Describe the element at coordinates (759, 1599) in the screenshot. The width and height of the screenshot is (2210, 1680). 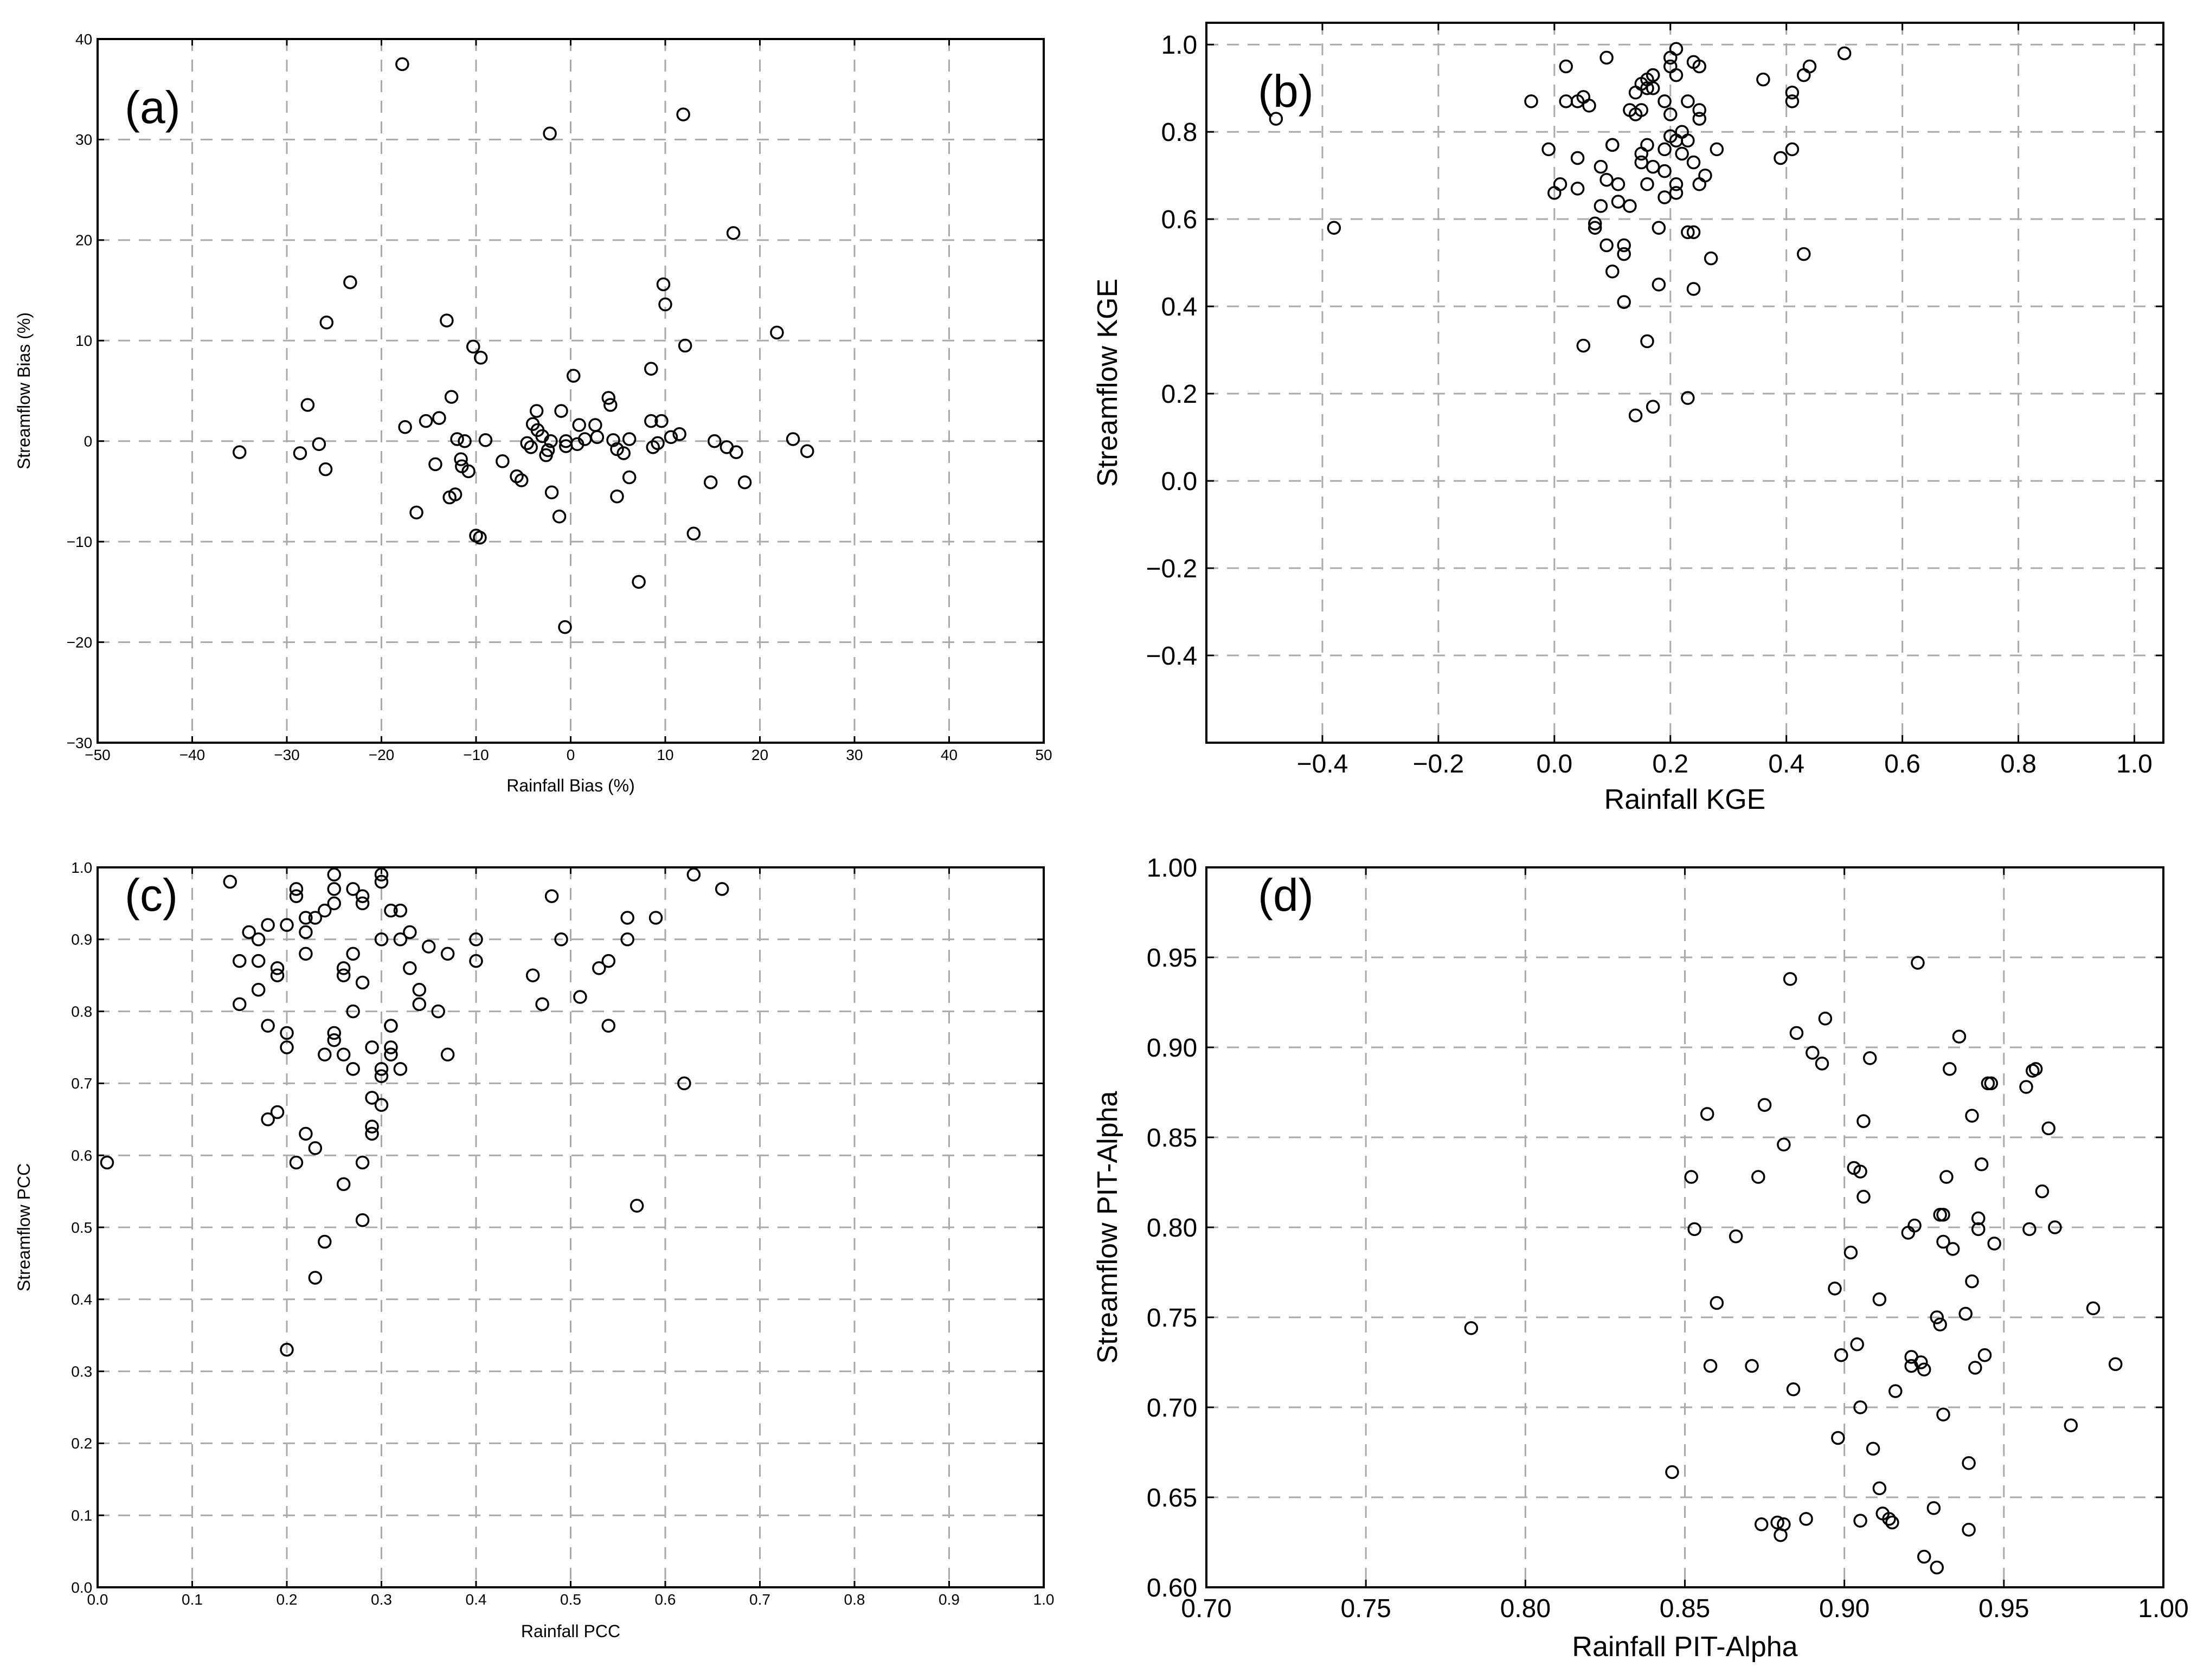
I see `x-tick-label: 0.7` at that location.